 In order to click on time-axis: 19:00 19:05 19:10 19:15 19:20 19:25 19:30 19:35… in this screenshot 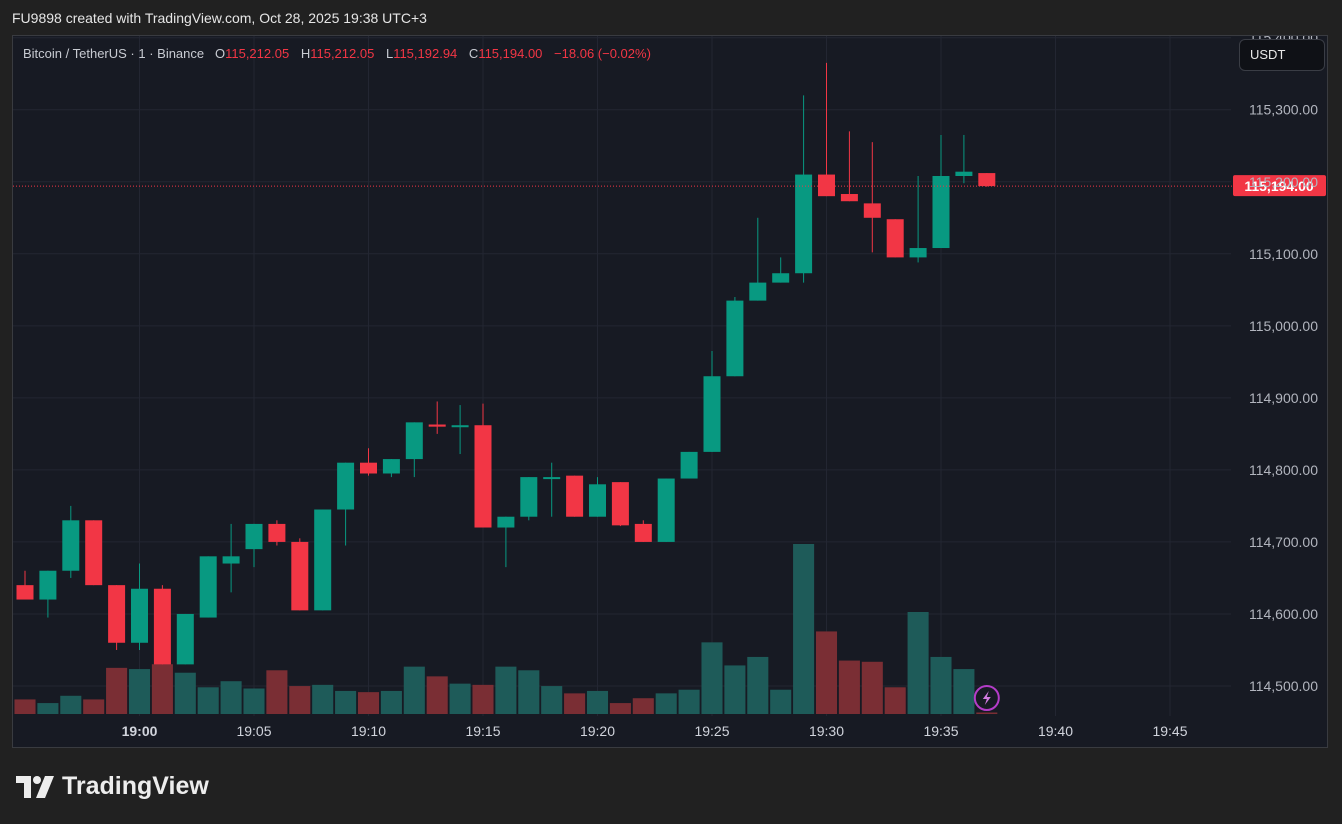, I will do `click(655, 731)`.